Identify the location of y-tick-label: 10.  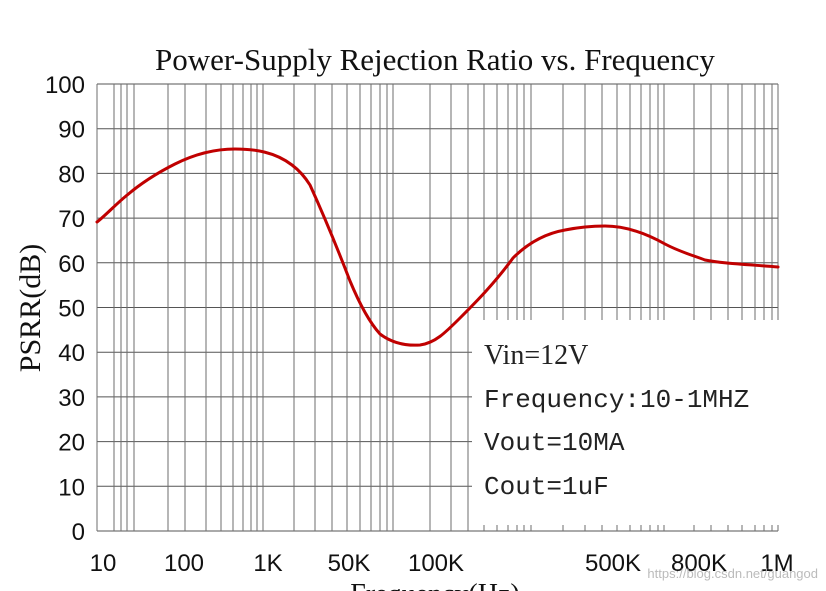
(71, 487).